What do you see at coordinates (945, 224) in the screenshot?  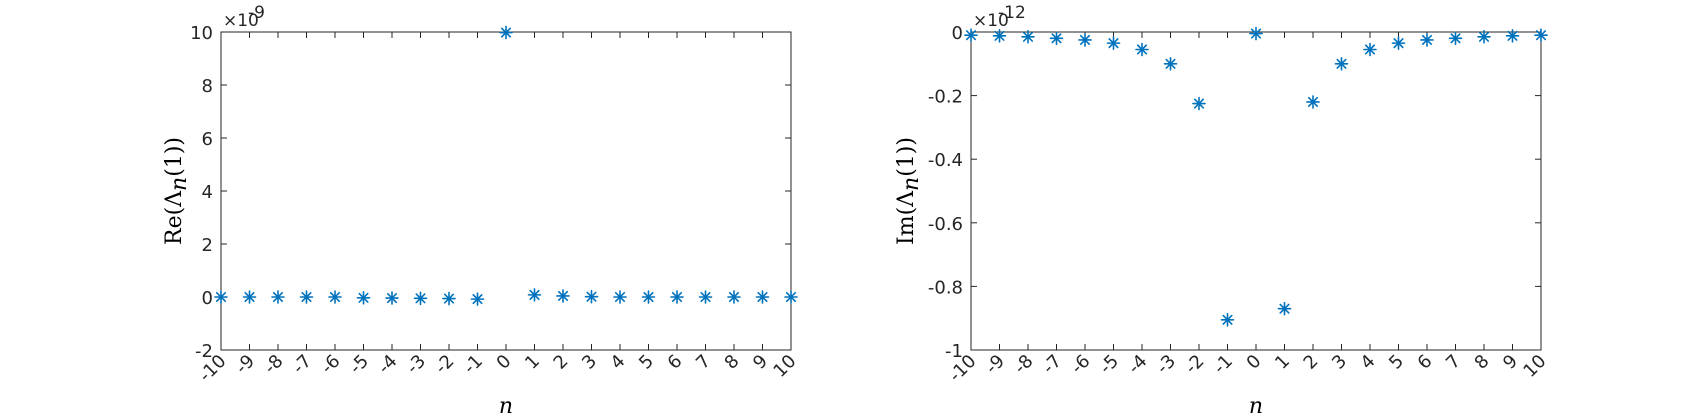 I see `y-tick-label: -0.6` at bounding box center [945, 224].